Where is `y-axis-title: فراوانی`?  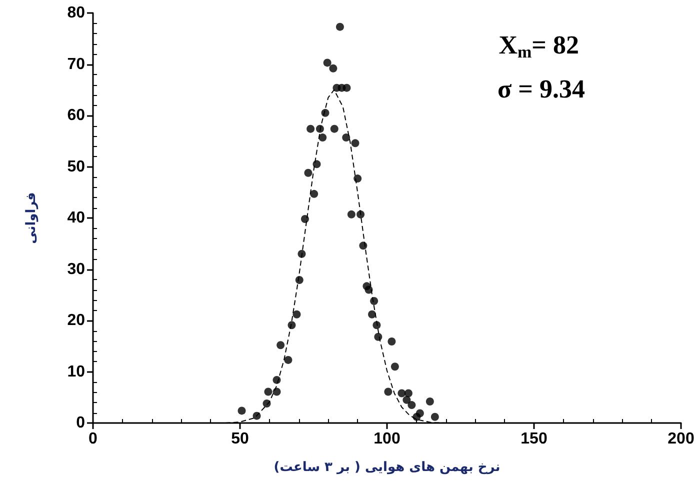 y-axis-title: فراوانی is located at coordinates (31, 218).